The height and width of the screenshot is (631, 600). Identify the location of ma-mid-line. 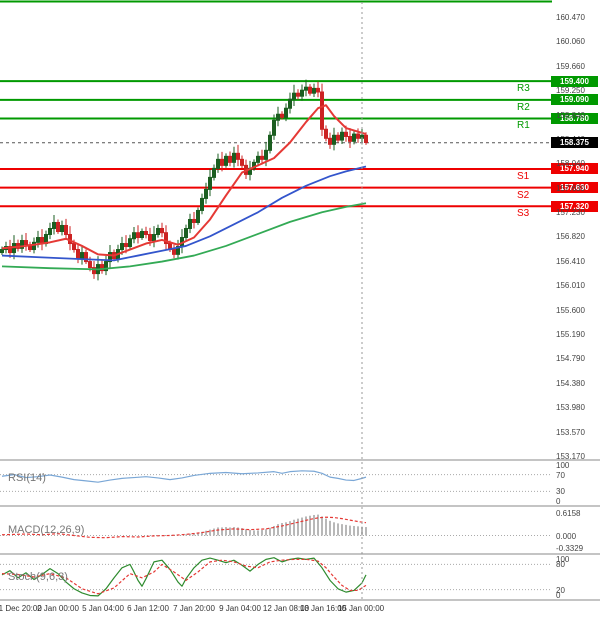
(184, 213).